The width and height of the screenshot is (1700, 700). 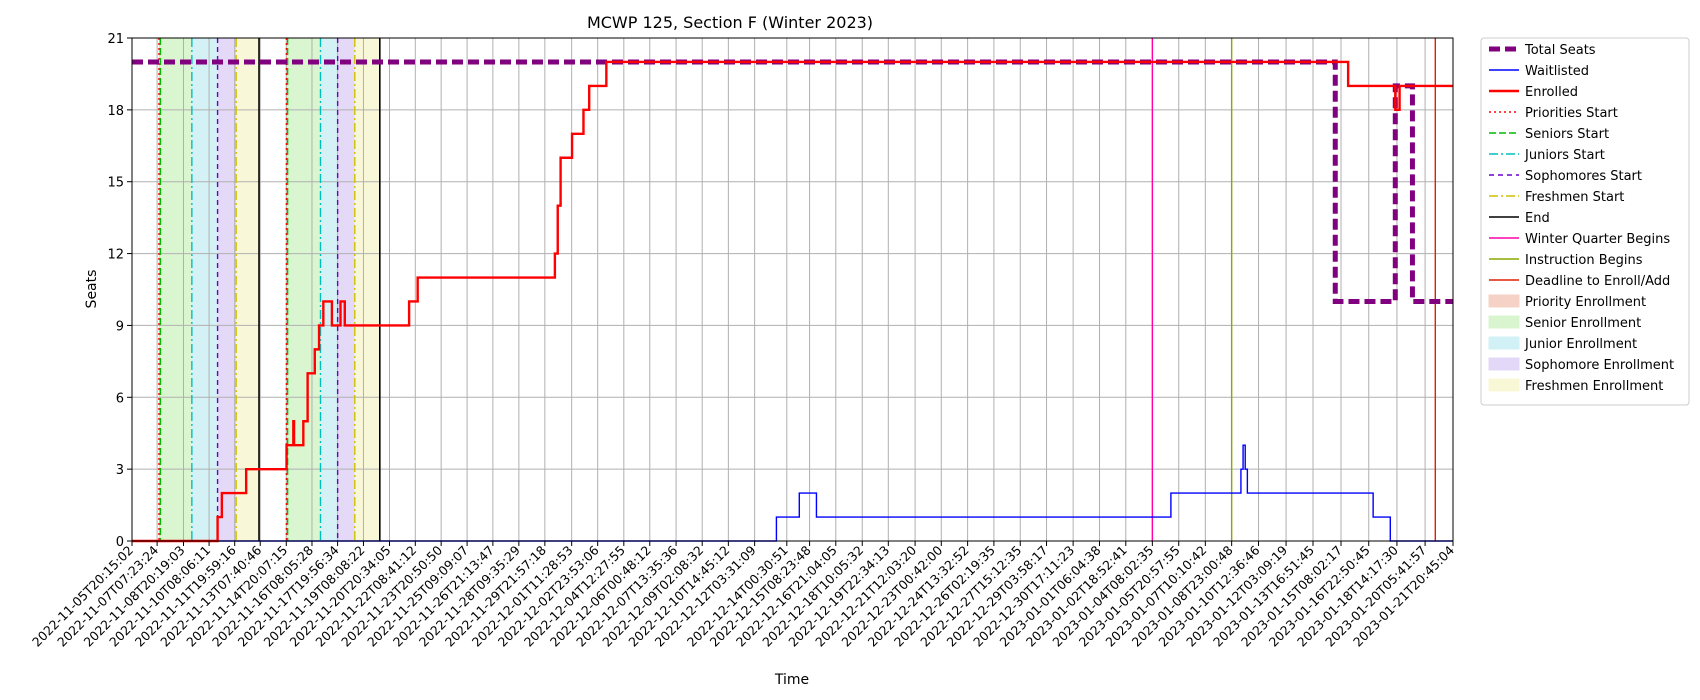 What do you see at coordinates (115, 111) in the screenshot?
I see `y-tick-label: 18` at bounding box center [115, 111].